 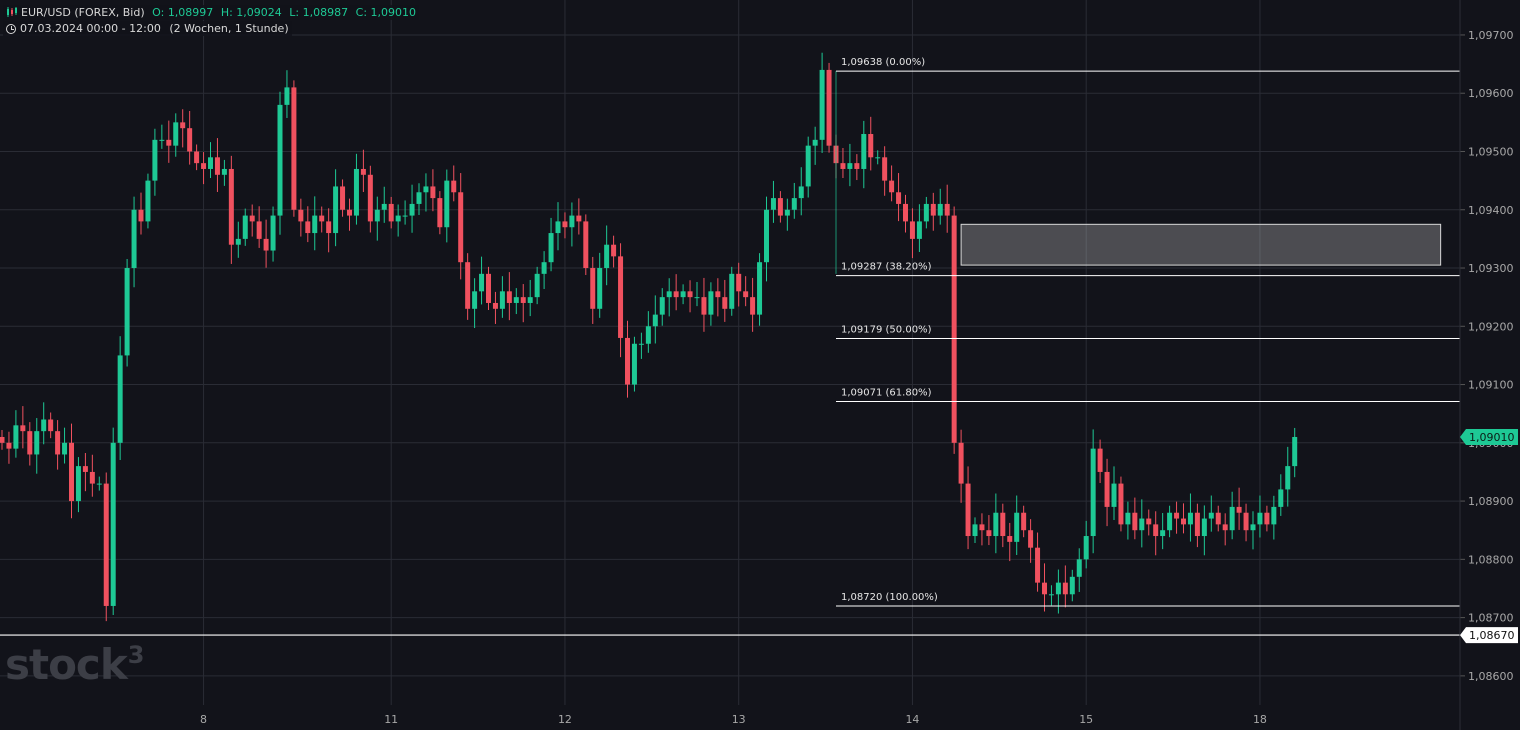 I want to click on time-axis: 8 11 12 13 14 15 18, so click(x=733, y=719).